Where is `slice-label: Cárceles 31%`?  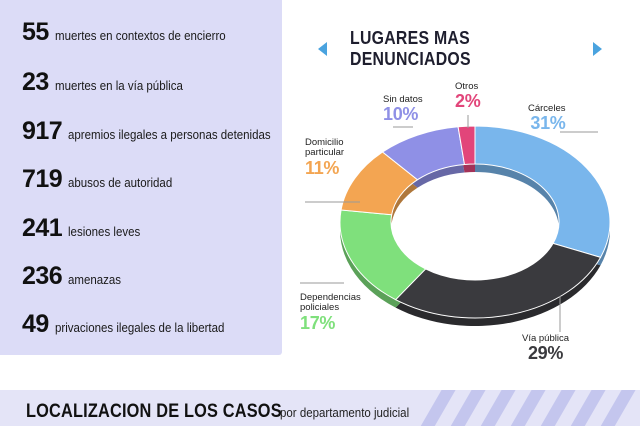
slice-label: Cárceles 31% is located at coordinates (547, 118).